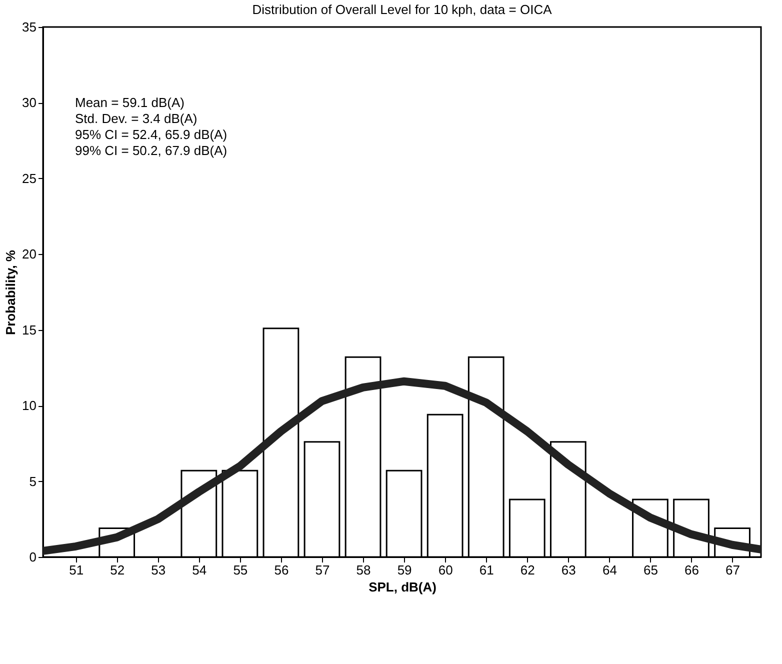 The height and width of the screenshot is (664, 782). I want to click on x-tick-label: 63, so click(568, 570).